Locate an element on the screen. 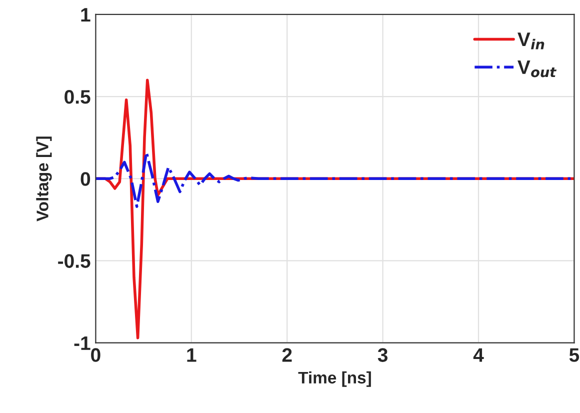 The height and width of the screenshot is (413, 580). x-axis-title: Time [ns] is located at coordinates (334, 379).